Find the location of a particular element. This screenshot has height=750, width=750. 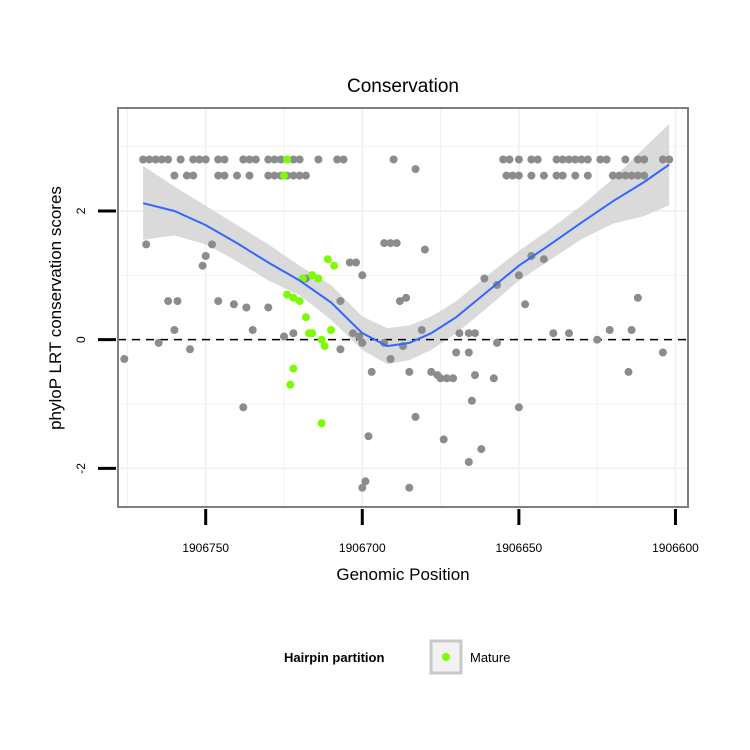

x-tick-label: 1906650 is located at coordinates (519, 548).